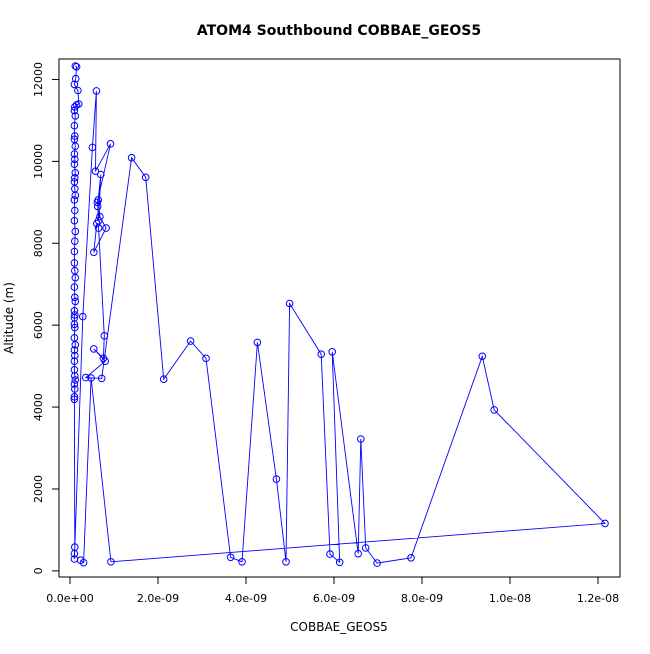  Describe the element at coordinates (422, 598) in the screenshot. I see `x-tick-label: 8.0e-09` at that location.